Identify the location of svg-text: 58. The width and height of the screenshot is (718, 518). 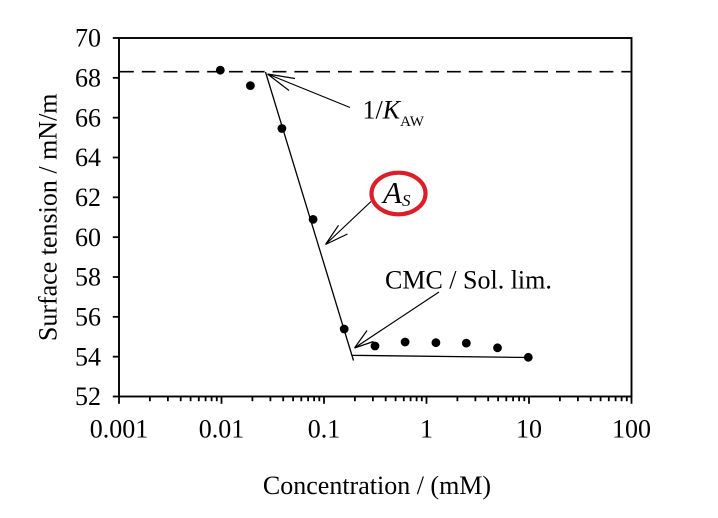
(88, 277).